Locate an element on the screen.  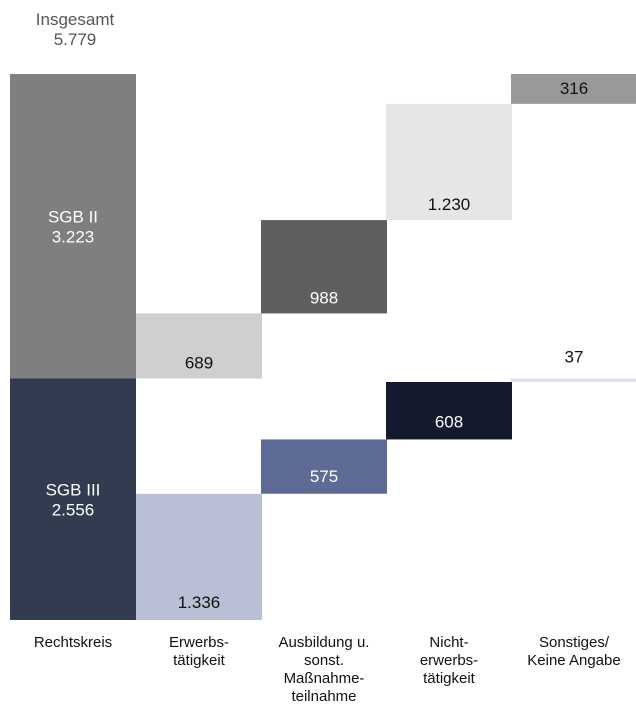
bar-sgb2-nichterwerbstaetigkeit is located at coordinates (449, 162).